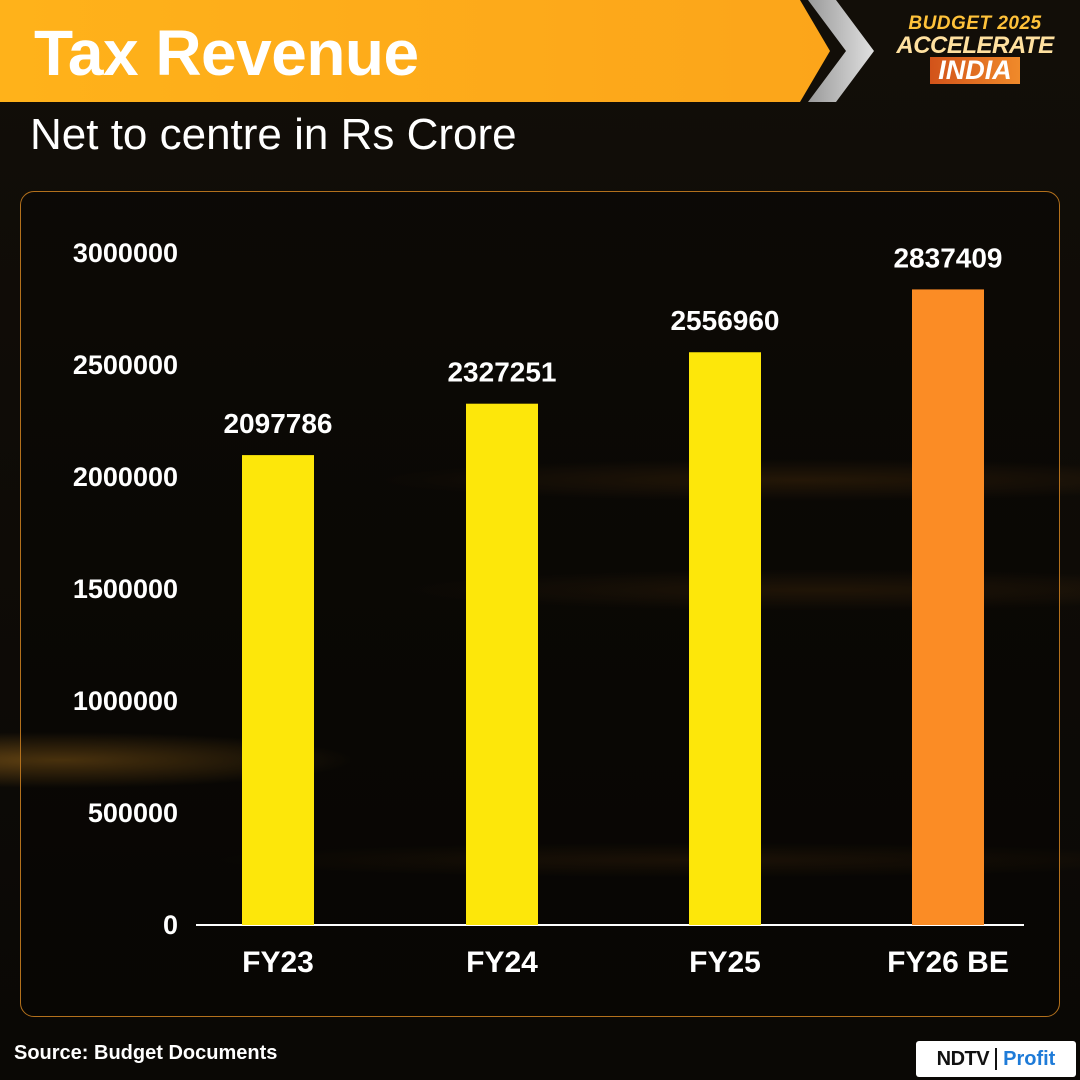 Image resolution: width=1080 pixels, height=1080 pixels. What do you see at coordinates (125, 477) in the screenshot?
I see `y-tick-label-4: 2000000` at bounding box center [125, 477].